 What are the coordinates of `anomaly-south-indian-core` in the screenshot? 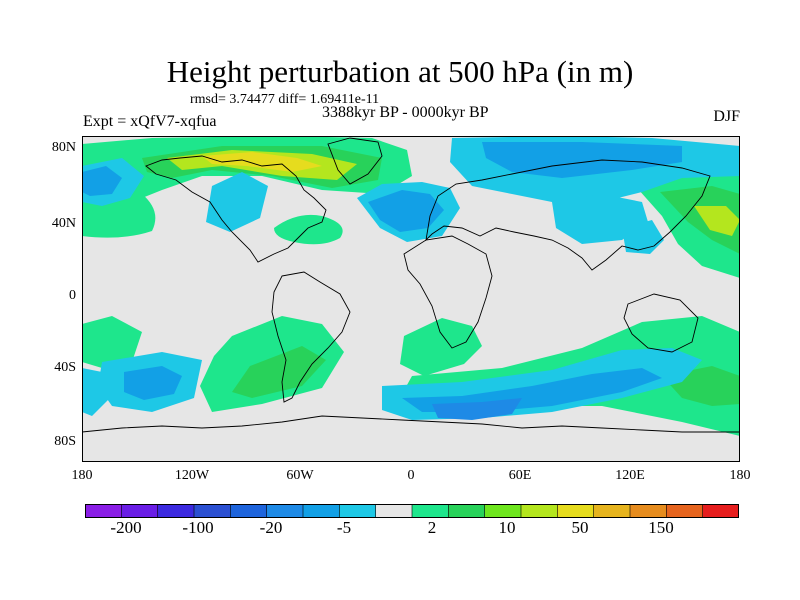 It's located at (532, 390).